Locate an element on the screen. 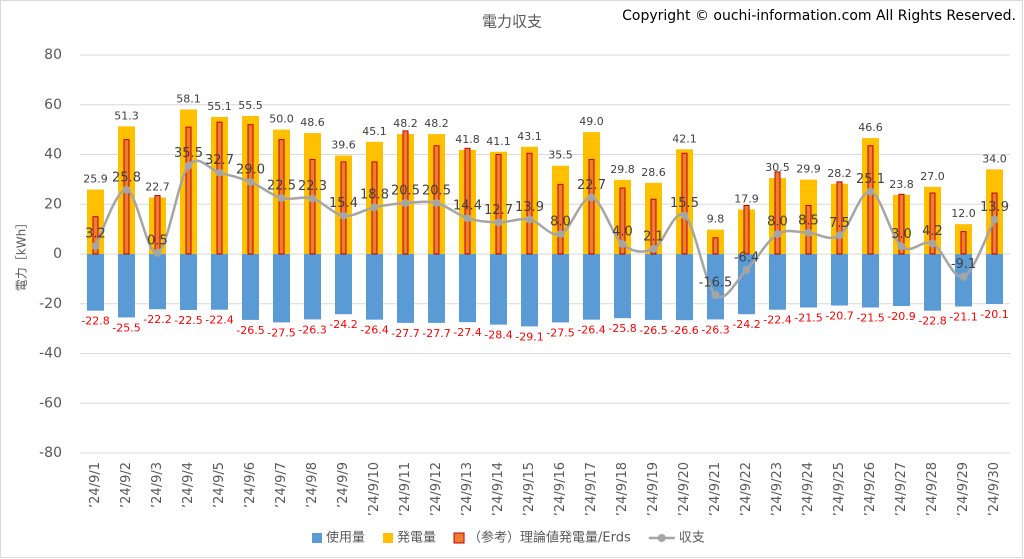  data-label: -29.1 is located at coordinates (529, 336).